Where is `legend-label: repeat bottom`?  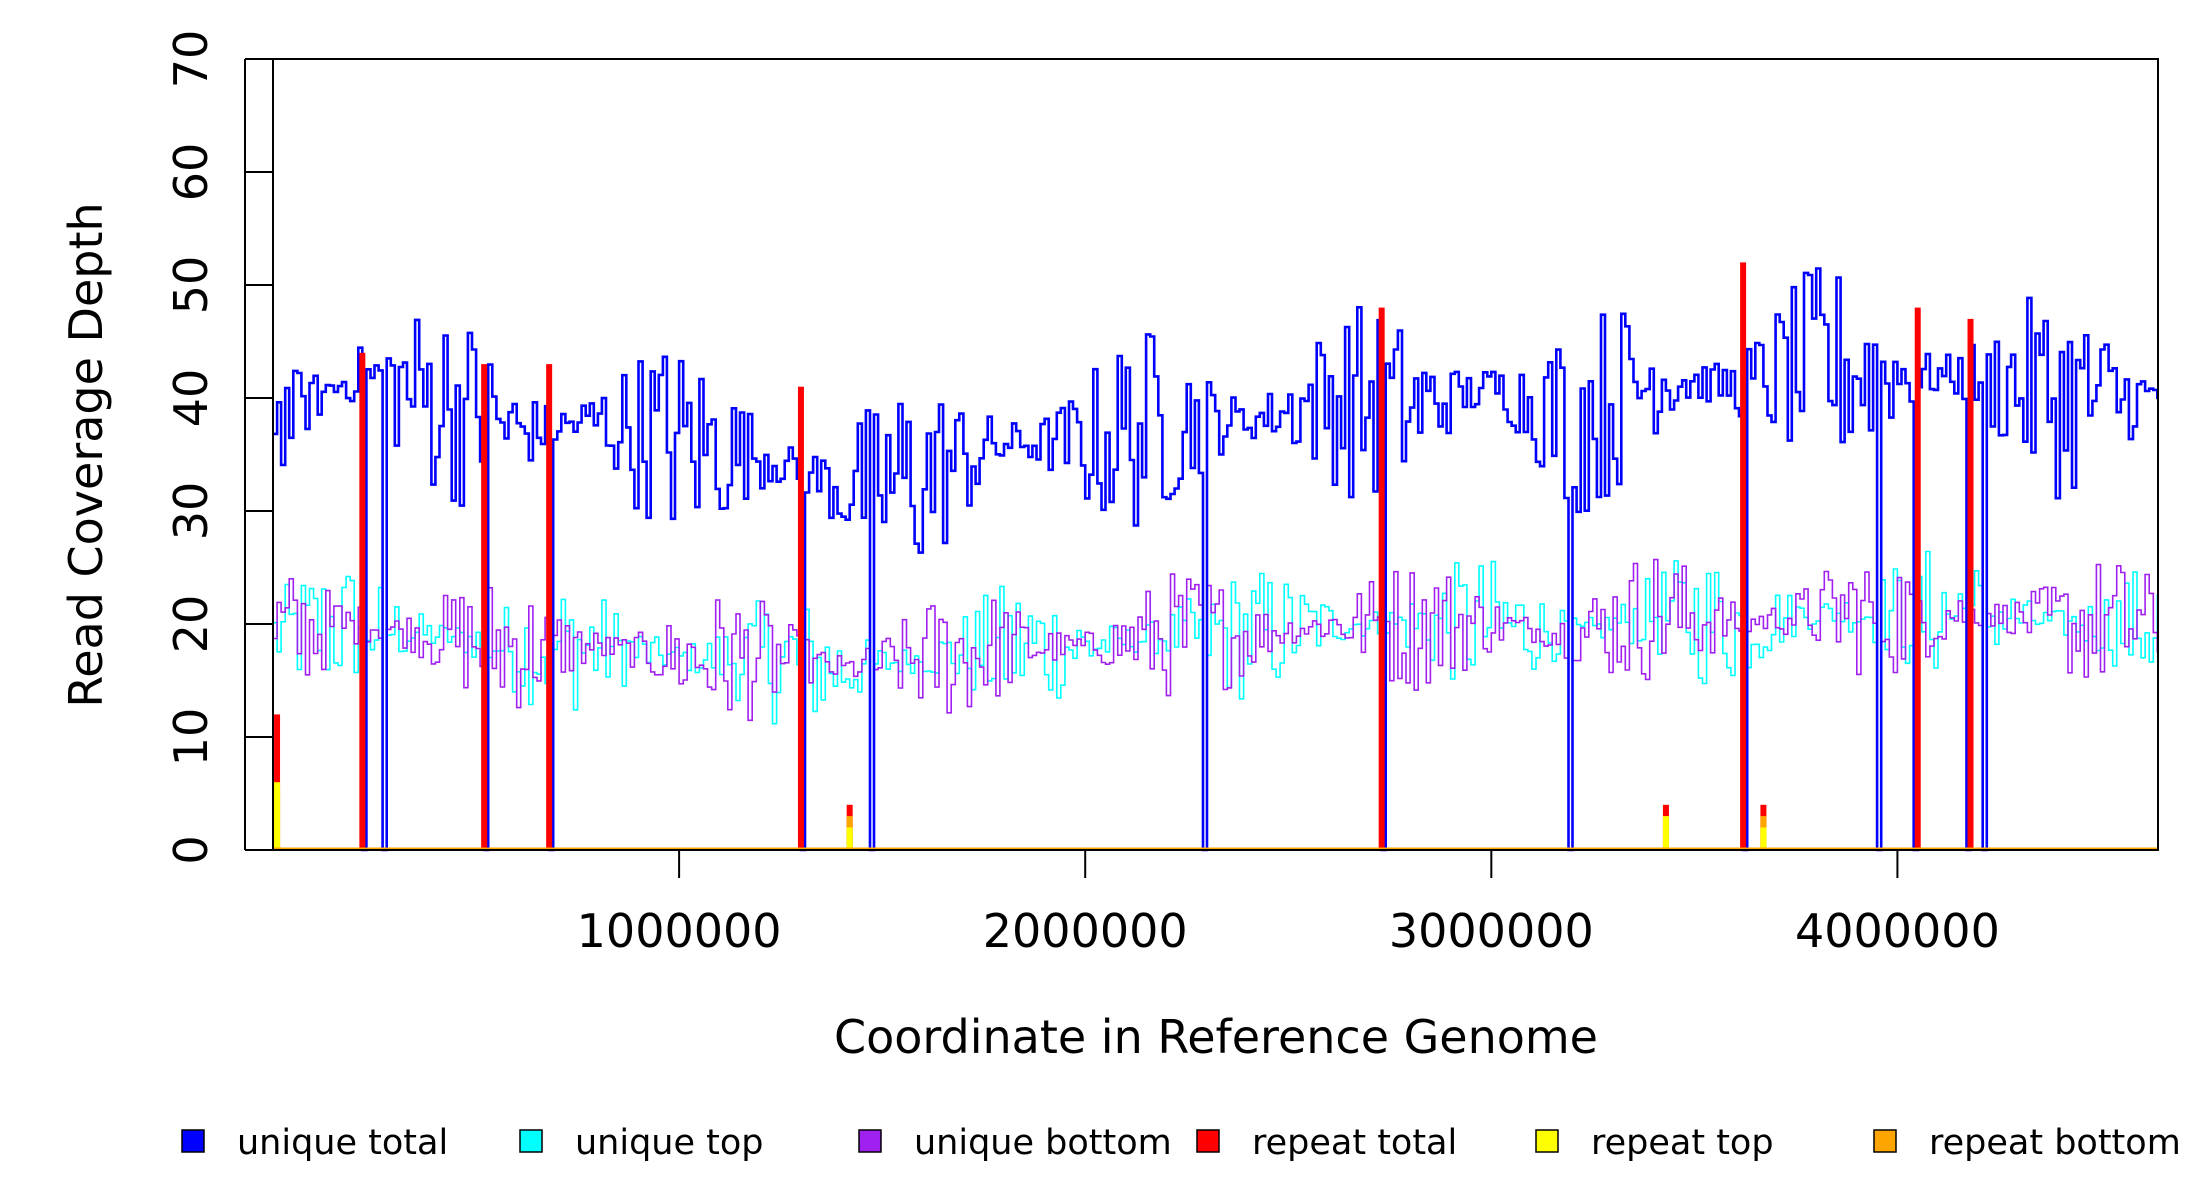 legend-label: repeat bottom is located at coordinates (2055, 1143).